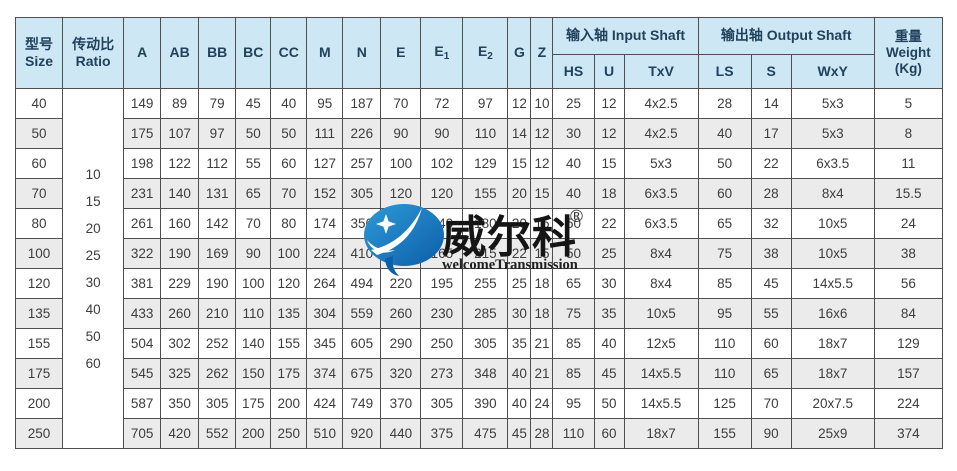  What do you see at coordinates (908, 403) in the screenshot?
I see `table-cell: 224` at bounding box center [908, 403].